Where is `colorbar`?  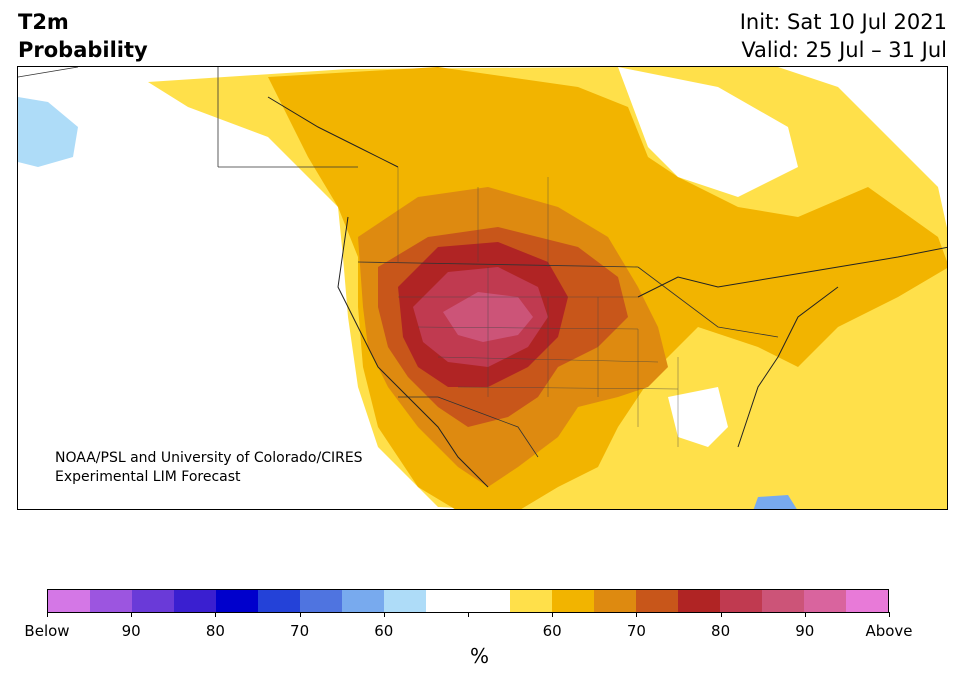
colorbar is located at coordinates (468, 601).